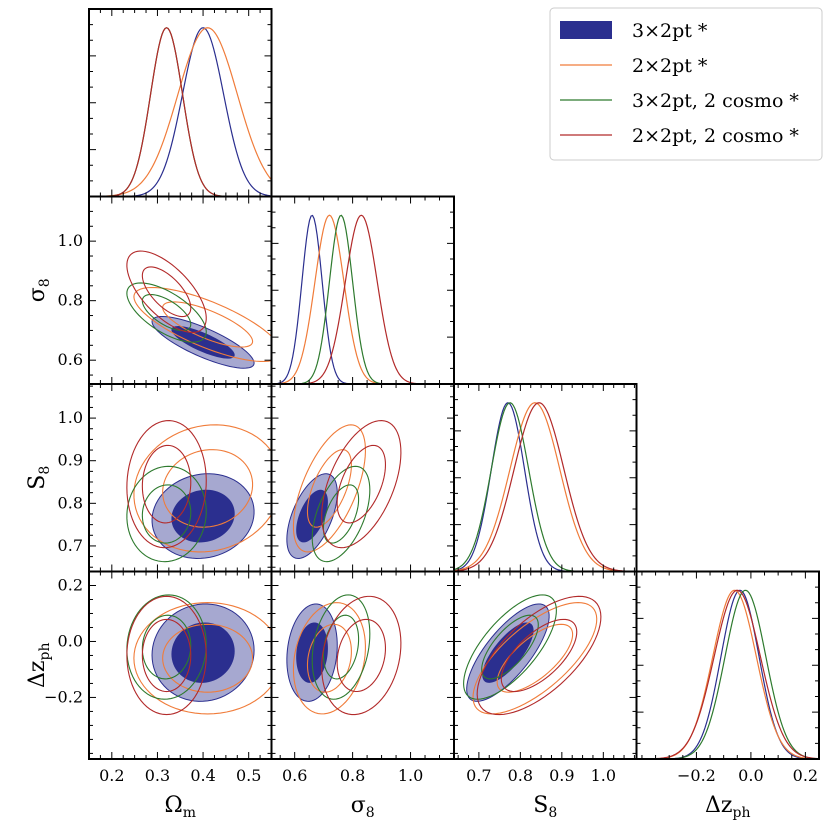  What do you see at coordinates (70, 460) in the screenshot?
I see `y-tick-label: 0.9` at bounding box center [70, 460].